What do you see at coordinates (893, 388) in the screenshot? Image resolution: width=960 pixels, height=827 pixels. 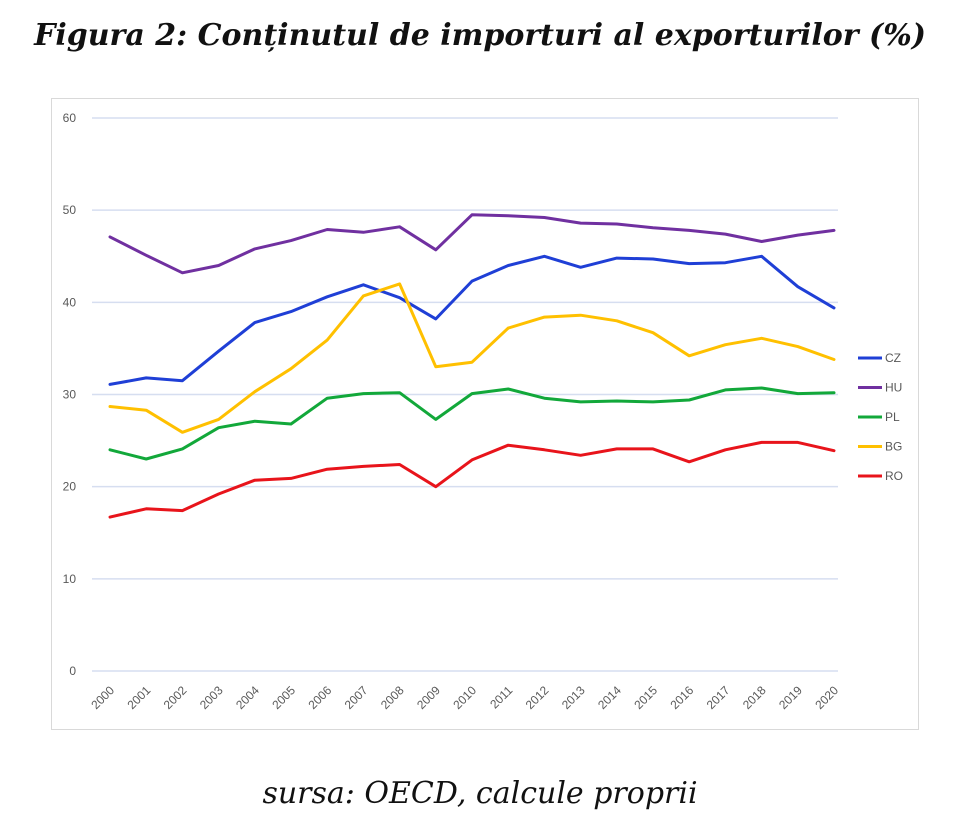 I see `legend-label-hu: HU` at bounding box center [893, 388].